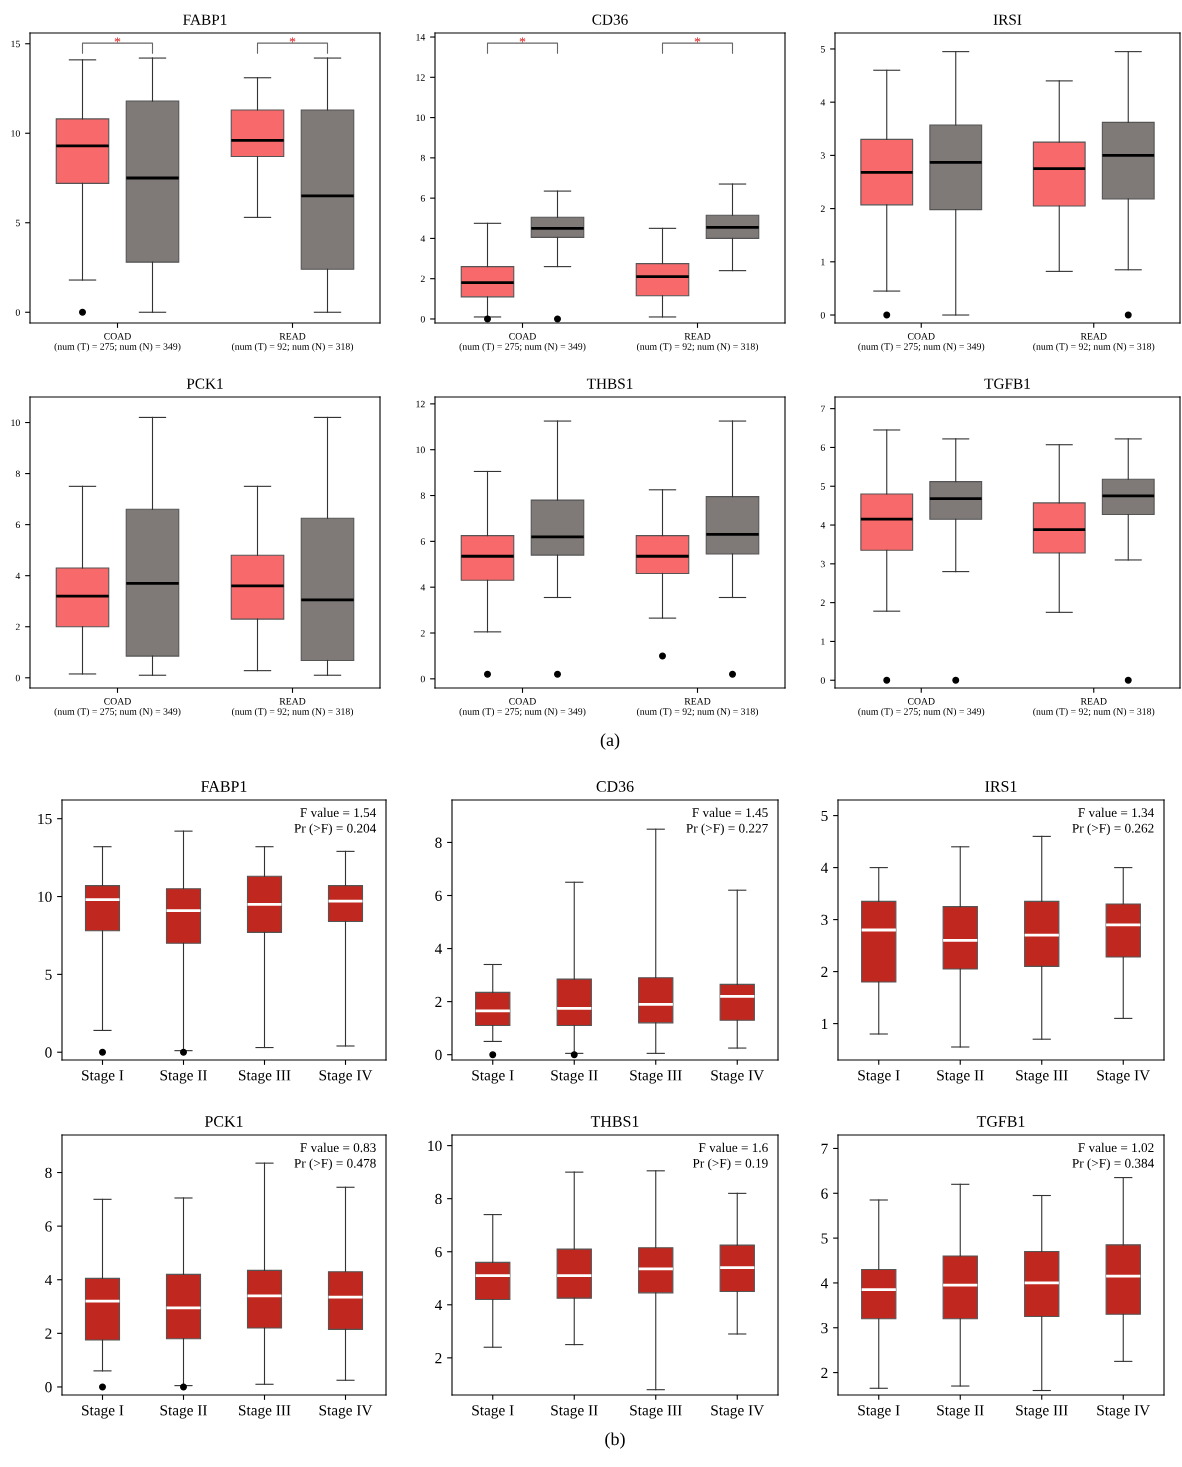 The image size is (1182, 1467). Describe the element at coordinates (338, 1147) in the screenshot. I see `annotation: F value = 0.83` at that location.